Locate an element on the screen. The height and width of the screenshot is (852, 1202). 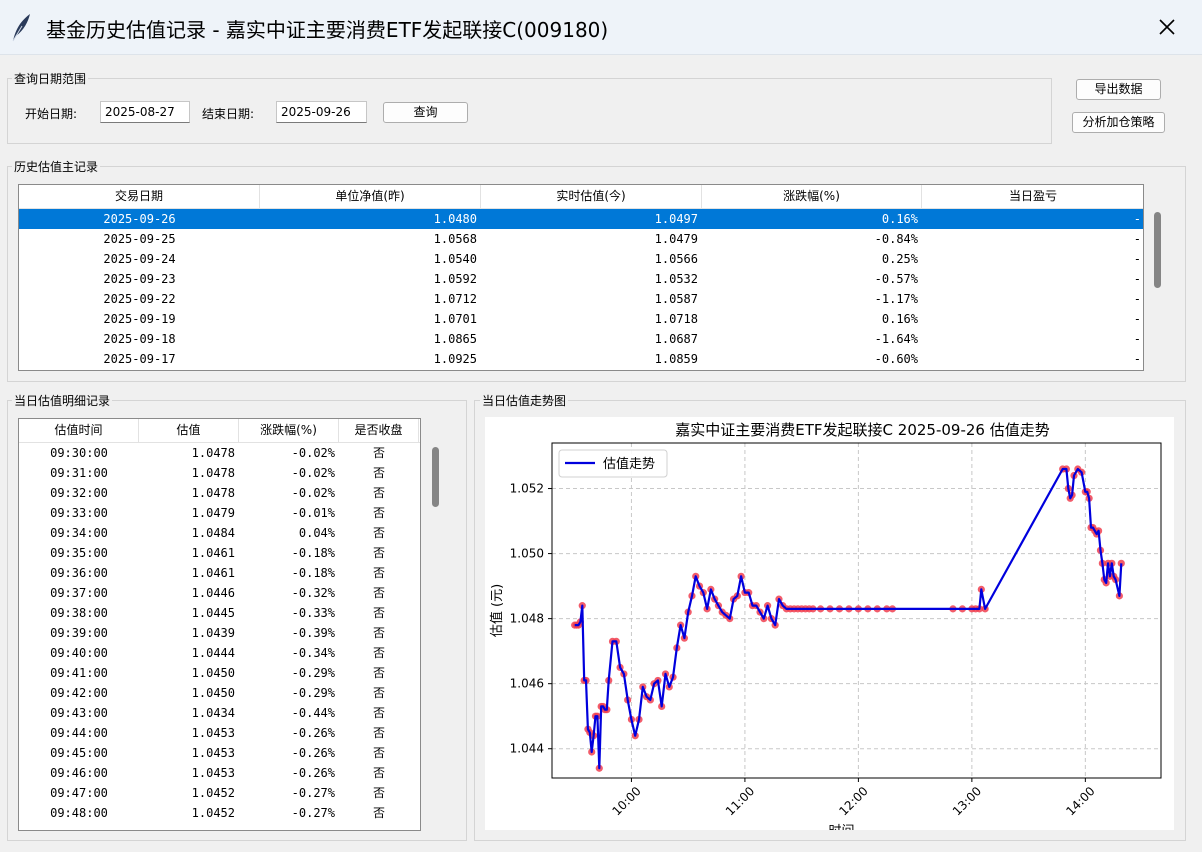
detail-cell: 09:41:00 is located at coordinates (79, 673).